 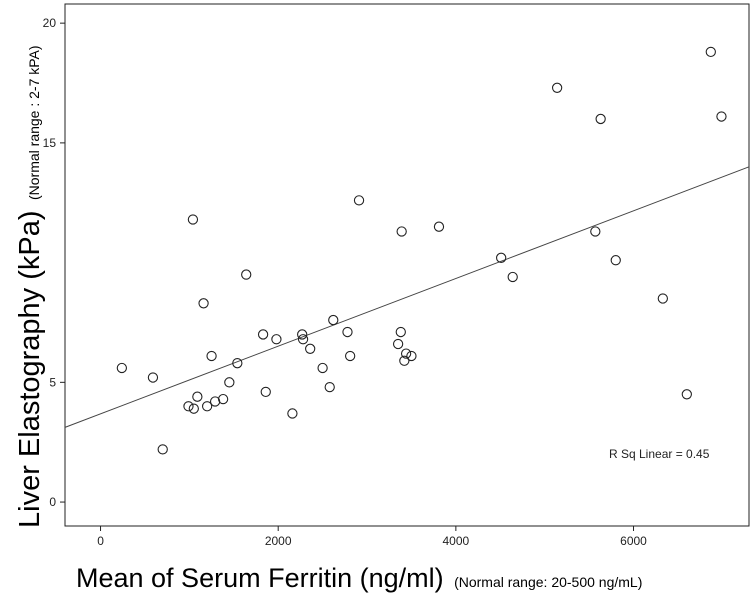 What do you see at coordinates (50, 23) in the screenshot?
I see `y-tick-label: 20` at bounding box center [50, 23].